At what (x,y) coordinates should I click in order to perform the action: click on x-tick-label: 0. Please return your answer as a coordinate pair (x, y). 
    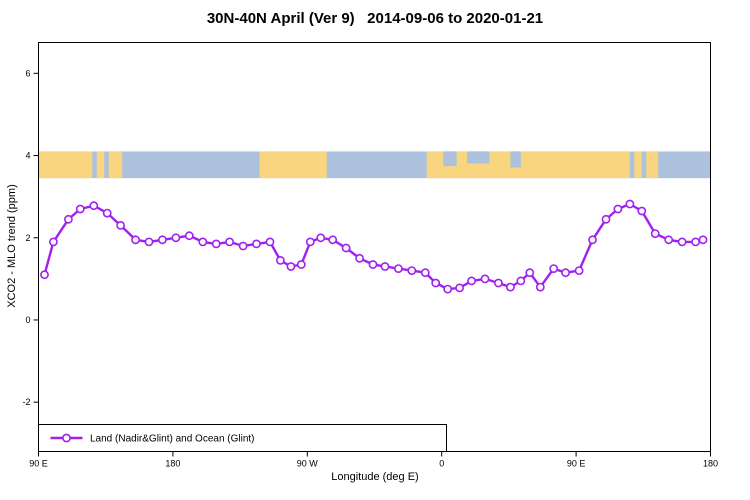
    Looking at the image, I should click on (441, 464).